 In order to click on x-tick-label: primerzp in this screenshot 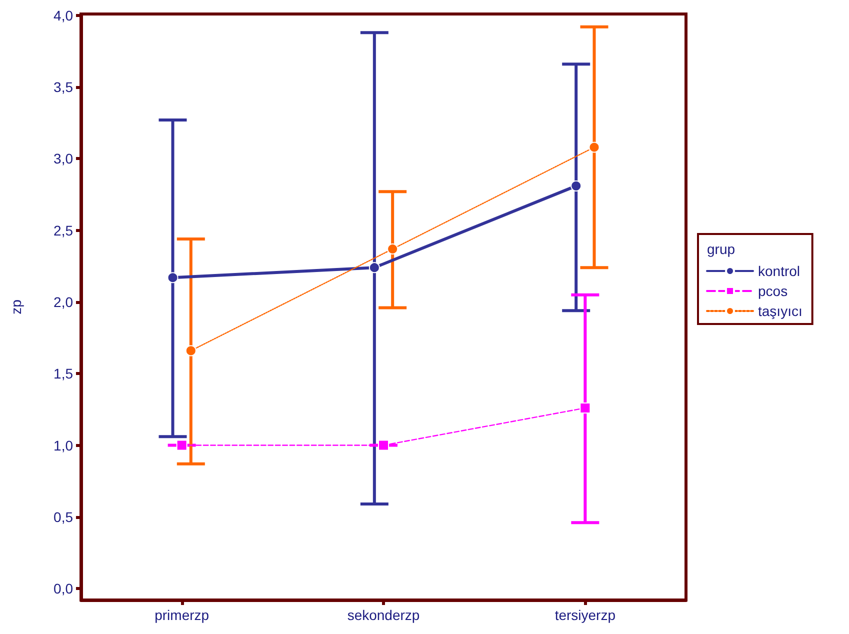, I will do `click(182, 615)`.